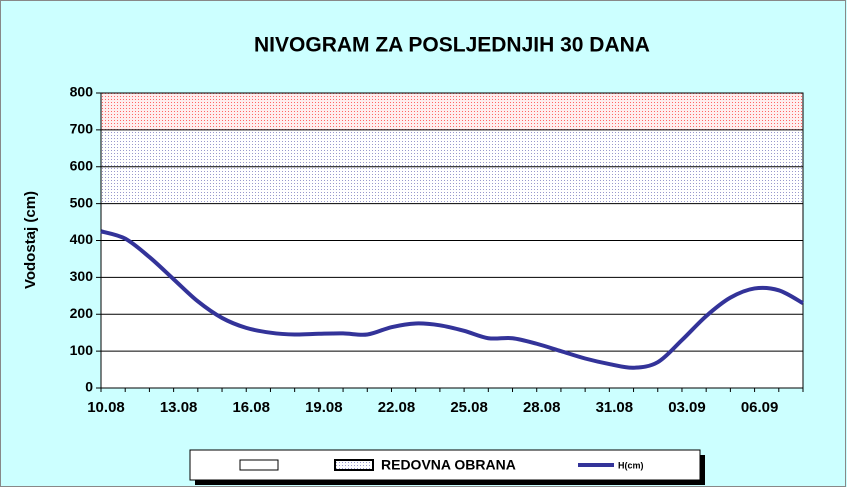  I want to click on x-tick-label: 06.09, so click(760, 407).